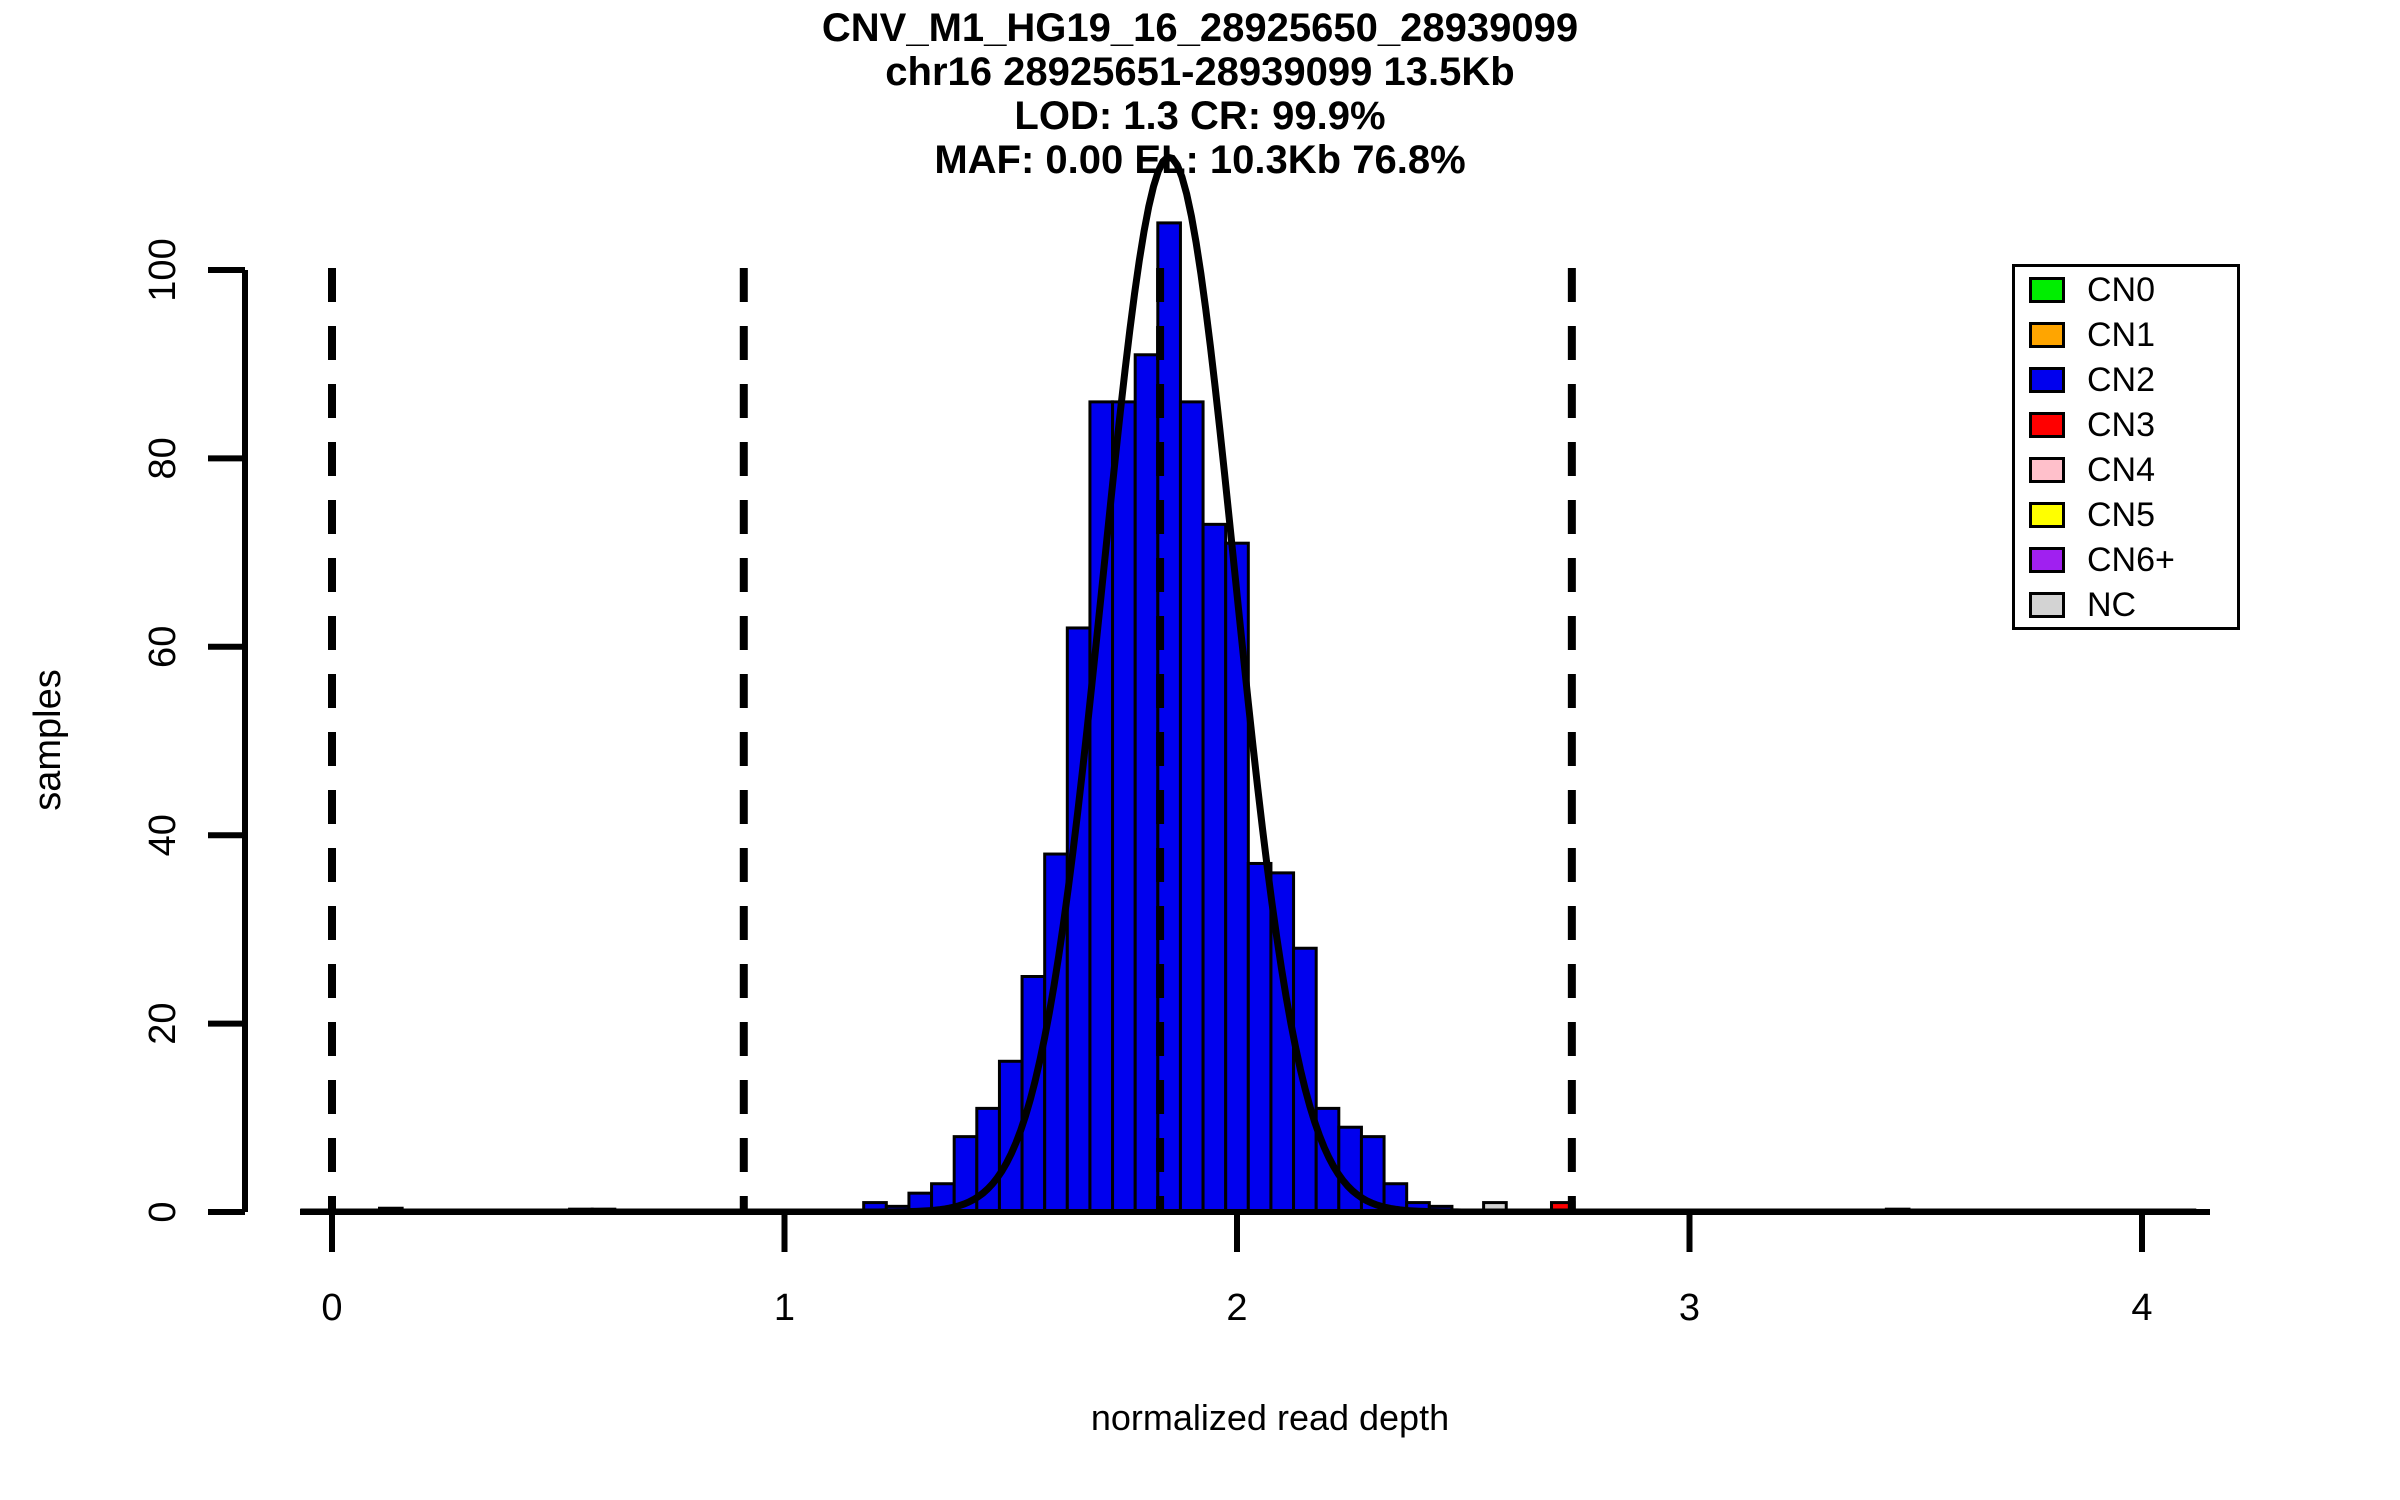 The height and width of the screenshot is (1500, 2400). I want to click on legend-item-label: CN0, so click(2121, 289).